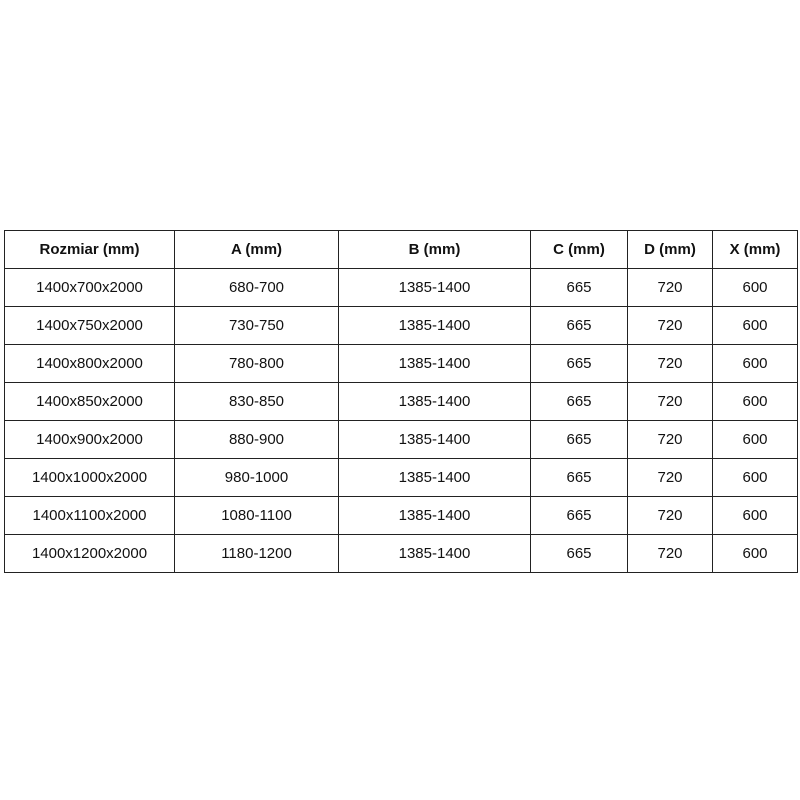  Describe the element at coordinates (89, 287) in the screenshot. I see `table-cell: 1400x700x2000` at that location.